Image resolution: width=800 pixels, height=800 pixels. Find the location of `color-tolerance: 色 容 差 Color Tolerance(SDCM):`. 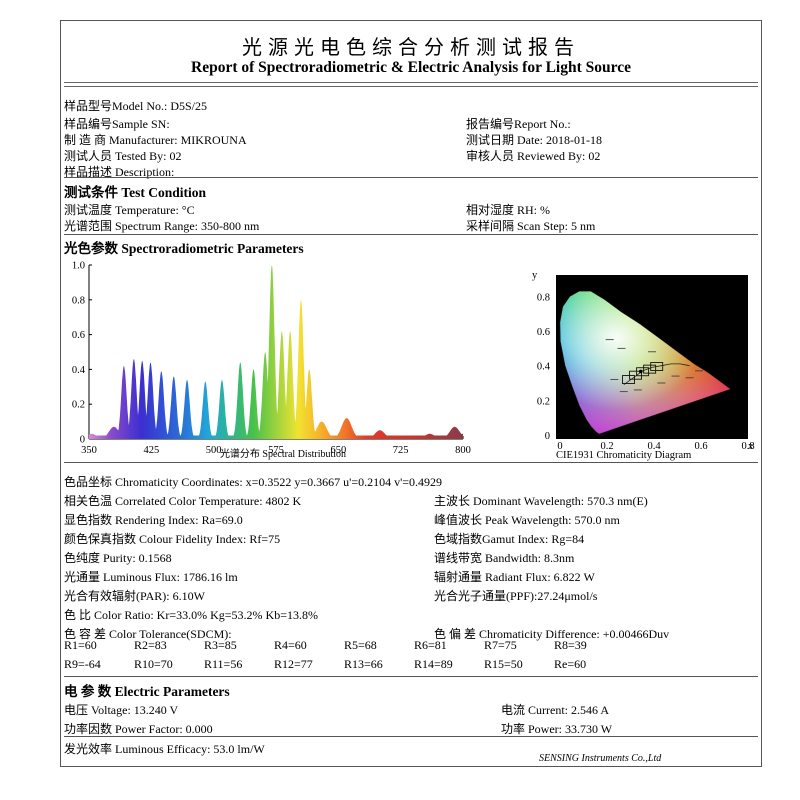

color-tolerance: 色 容 差 Color Tolerance(SDCM): is located at coordinates (148, 634).